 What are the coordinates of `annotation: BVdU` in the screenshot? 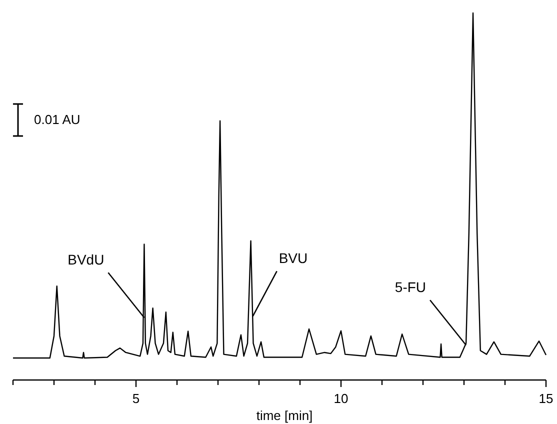 It's located at (86, 260).